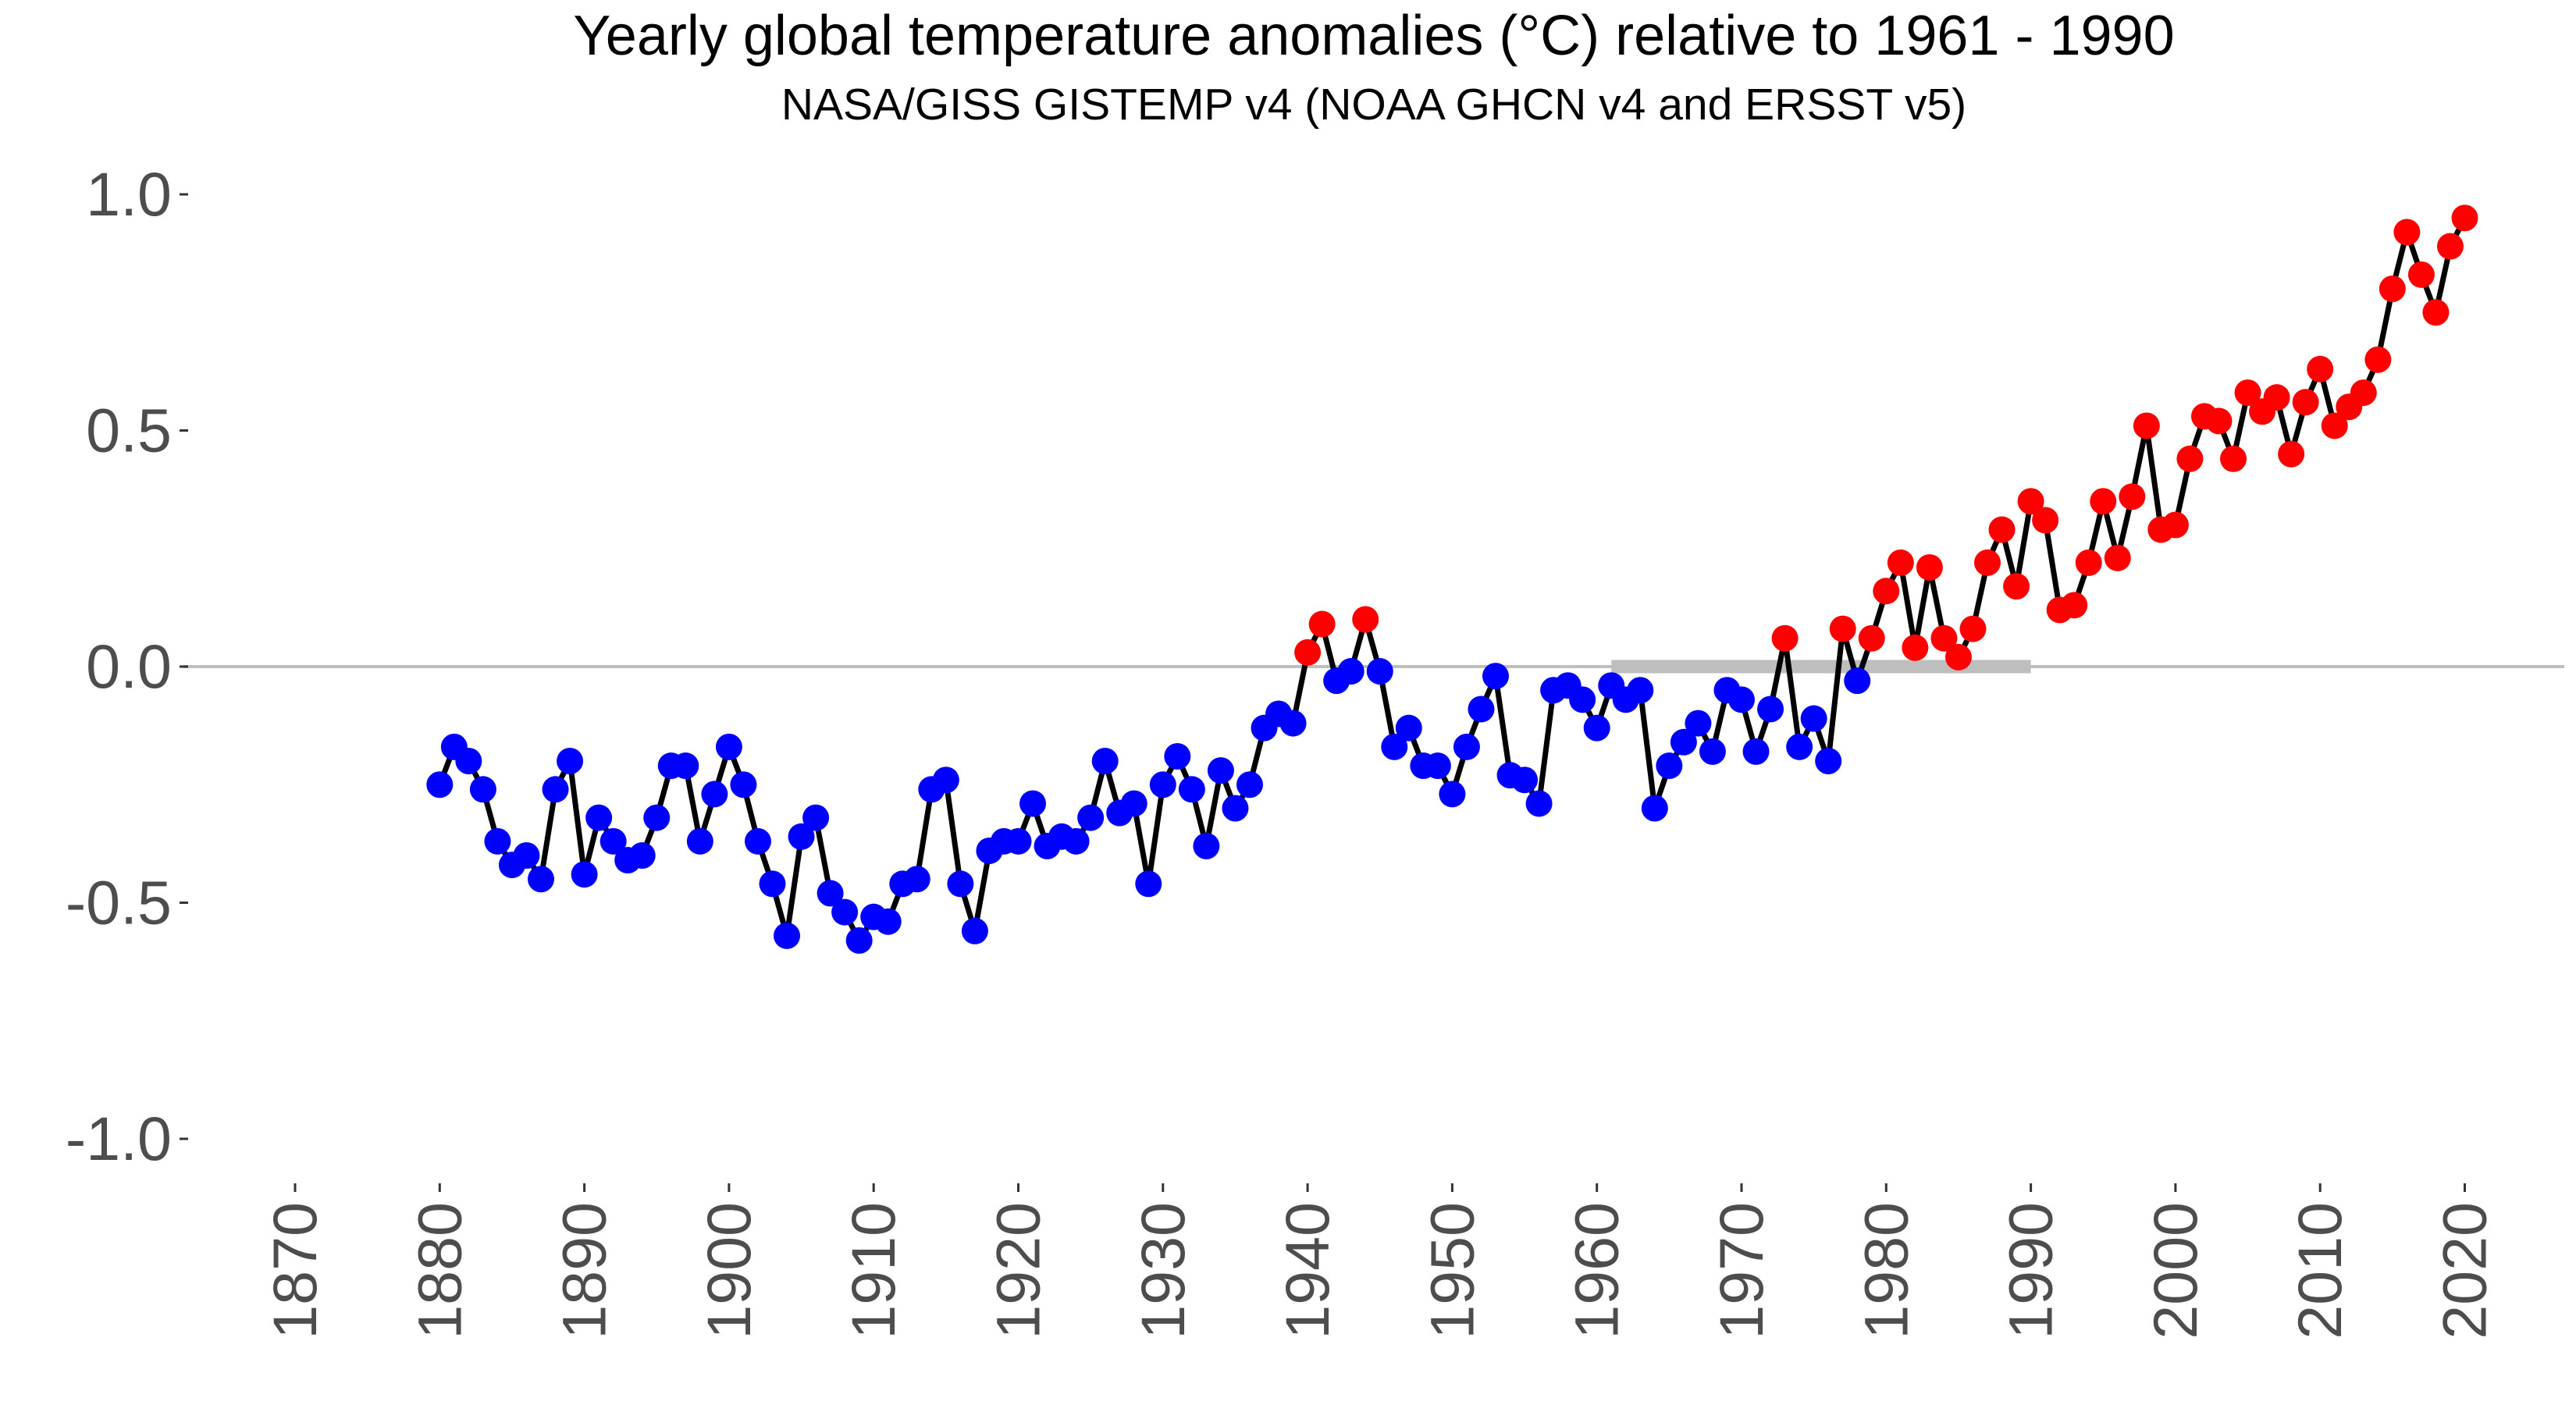  Describe the element at coordinates (1162, 1271) in the screenshot. I see `x-tick-label: 1930` at that location.